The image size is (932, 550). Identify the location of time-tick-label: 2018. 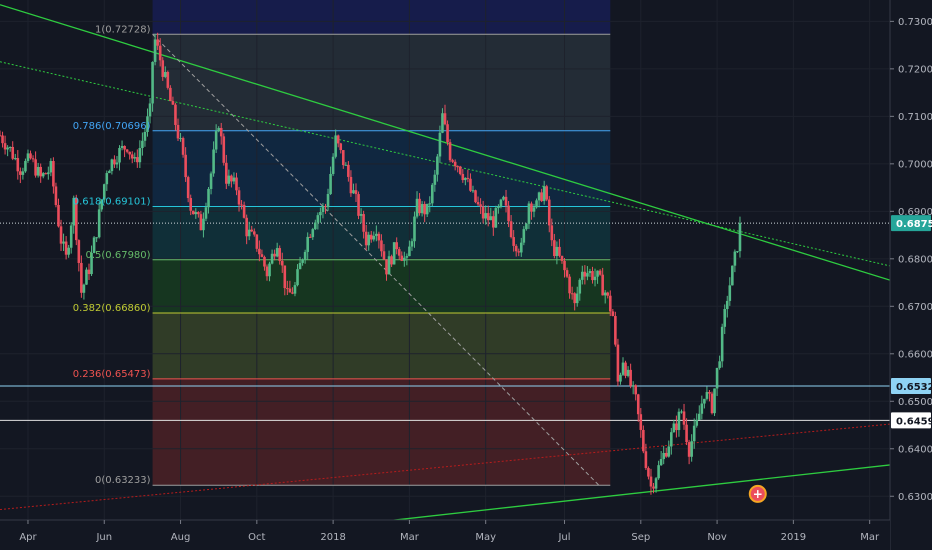
(332, 537).